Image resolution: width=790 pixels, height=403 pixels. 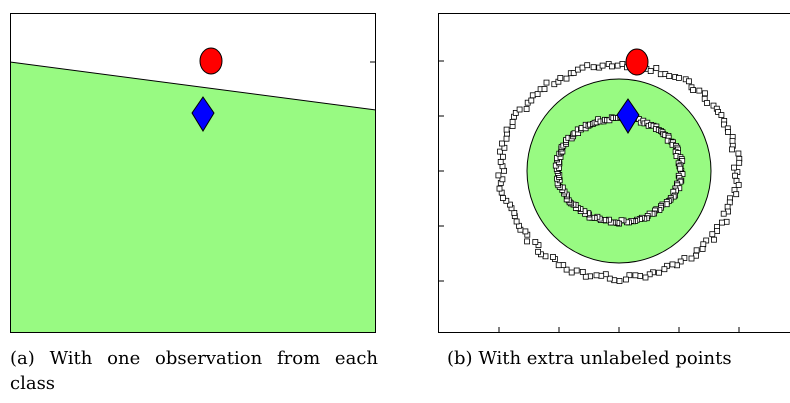 What do you see at coordinates (193, 86) in the screenshot?
I see `panel-a-decision-boundary` at bounding box center [193, 86].